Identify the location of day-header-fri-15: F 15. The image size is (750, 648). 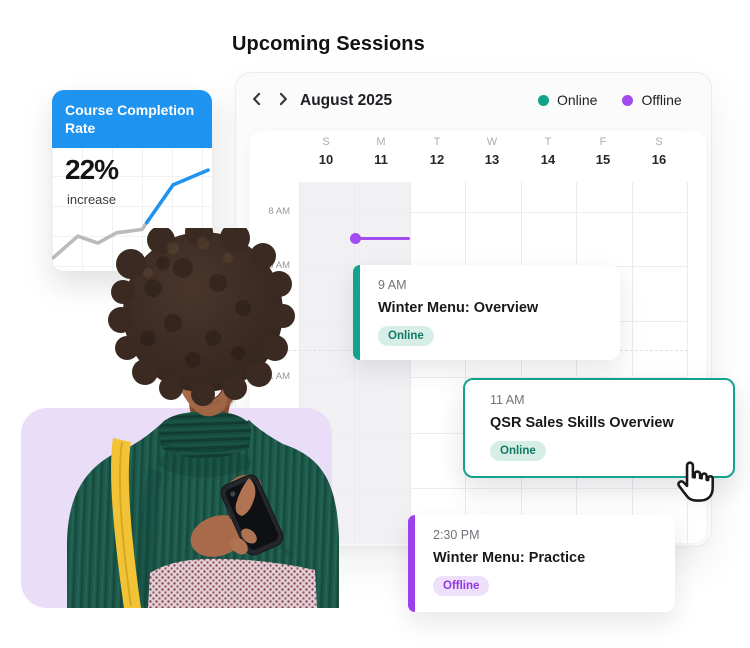
(603, 151).